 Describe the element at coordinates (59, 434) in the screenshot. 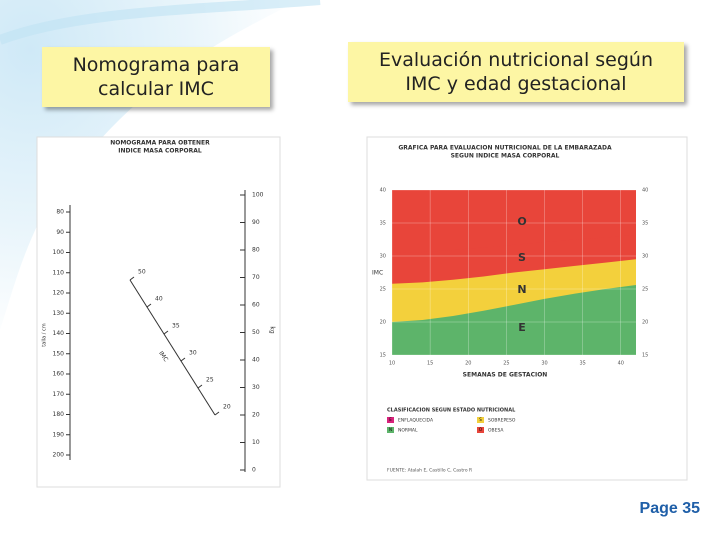

I see `tick-label: 190` at that location.